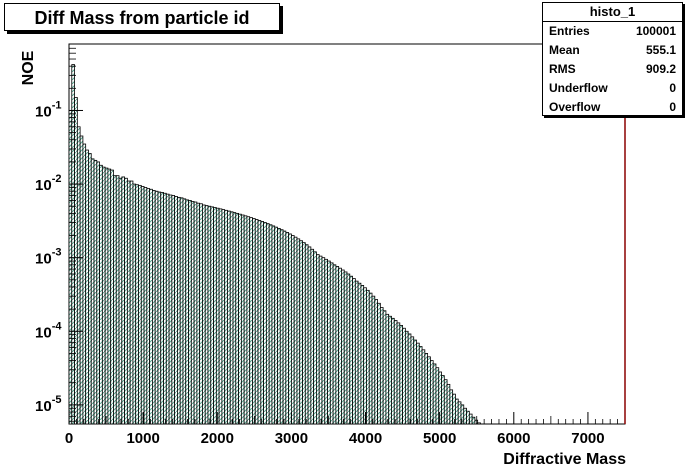  What do you see at coordinates (562, 69) in the screenshot?
I see `stats-label: RMS` at bounding box center [562, 69].